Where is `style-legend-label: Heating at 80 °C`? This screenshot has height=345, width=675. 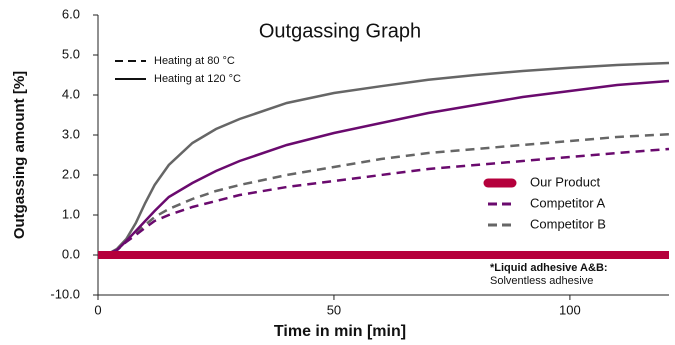
style-legend-label: Heating at 80 °C is located at coordinates (194, 61).